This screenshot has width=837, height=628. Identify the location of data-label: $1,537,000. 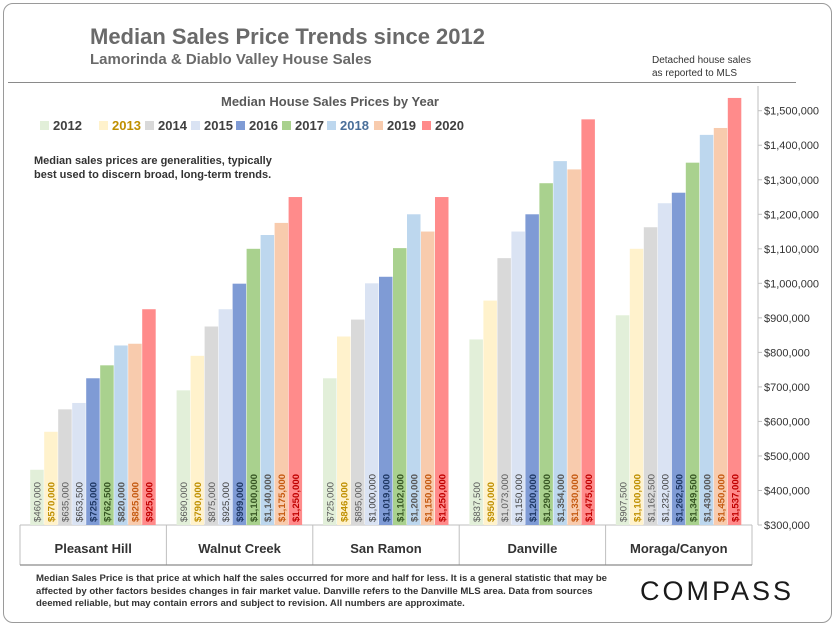
(735, 498).